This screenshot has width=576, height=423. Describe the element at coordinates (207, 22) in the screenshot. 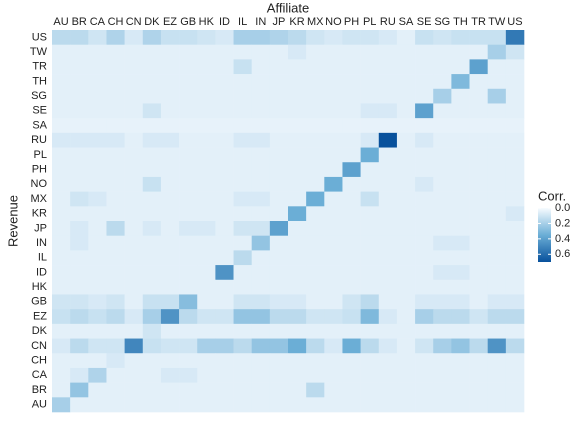

I see `x-tick-label: HK` at that location.